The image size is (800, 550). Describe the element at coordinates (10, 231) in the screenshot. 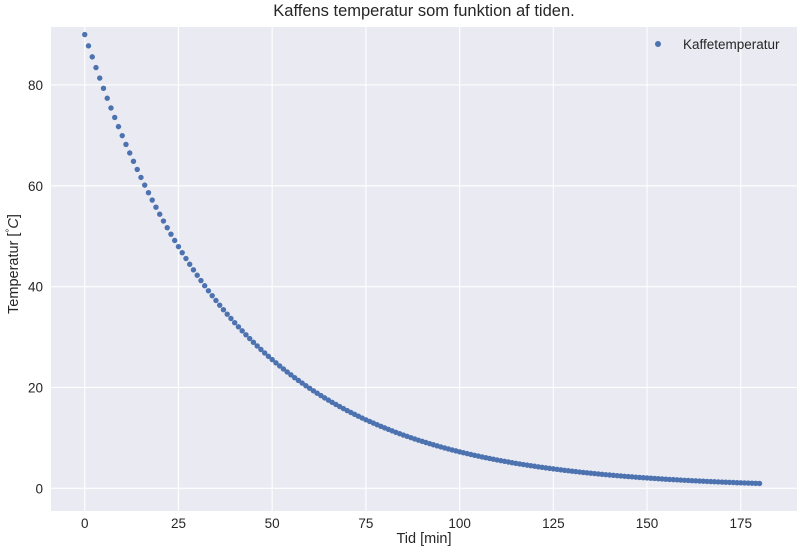

I see `y-axis-label-degree: °` at that location.